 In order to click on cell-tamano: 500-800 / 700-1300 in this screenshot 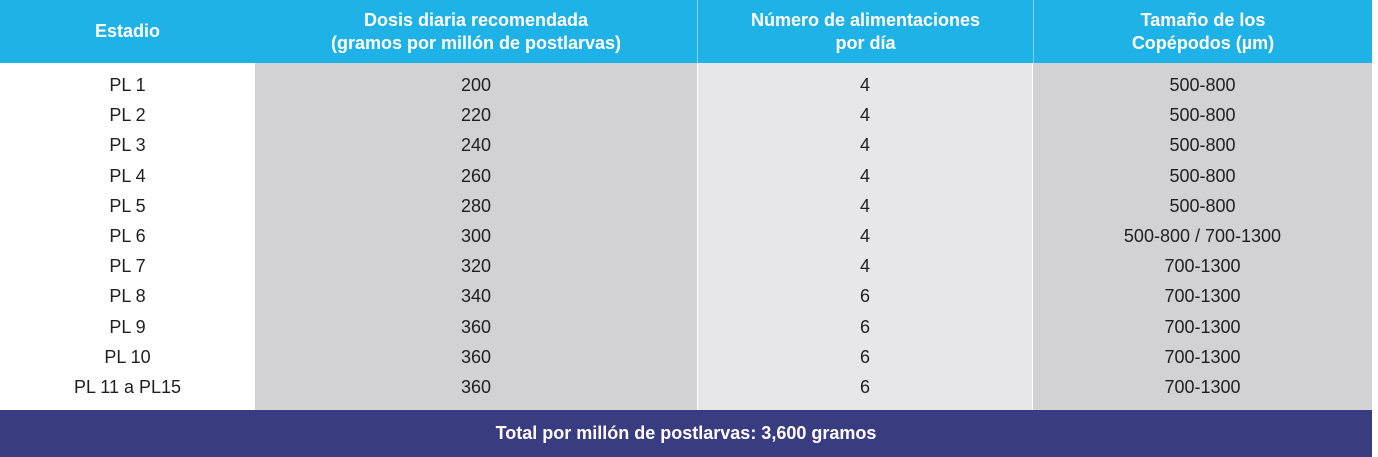, I will do `click(1202, 235)`.